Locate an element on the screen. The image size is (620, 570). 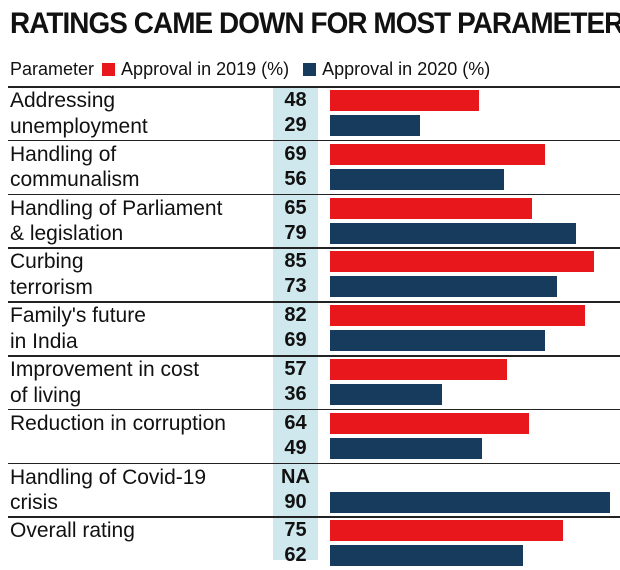
parameter-label: Handling of Parliament & legislation is located at coordinates (116, 221).